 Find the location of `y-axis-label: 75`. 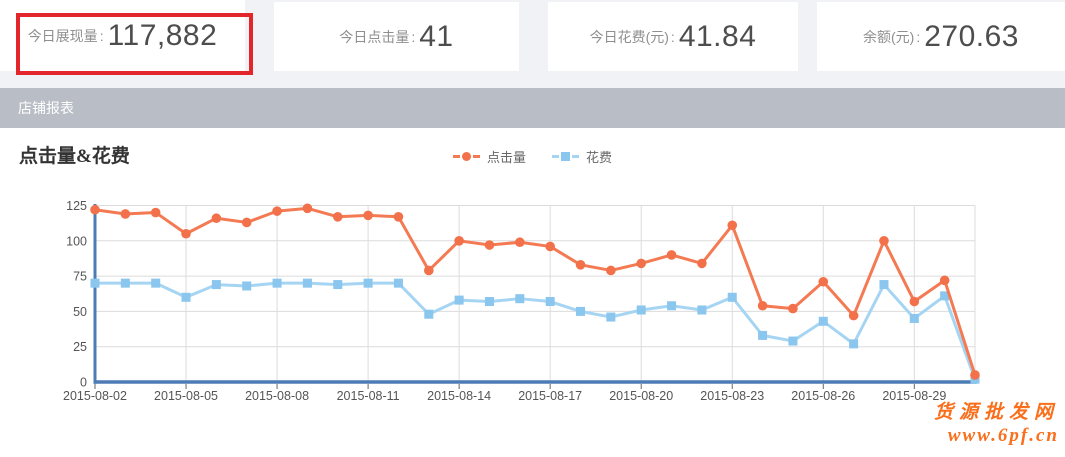

y-axis-label: 75 is located at coordinates (80, 277).